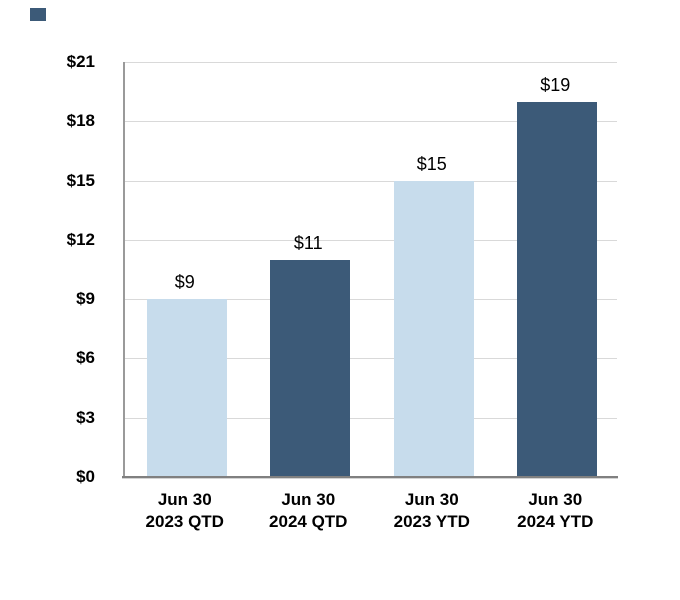  What do you see at coordinates (308, 511) in the screenshot?
I see `x-tick-label: Jun 30 2024 QTD` at bounding box center [308, 511].